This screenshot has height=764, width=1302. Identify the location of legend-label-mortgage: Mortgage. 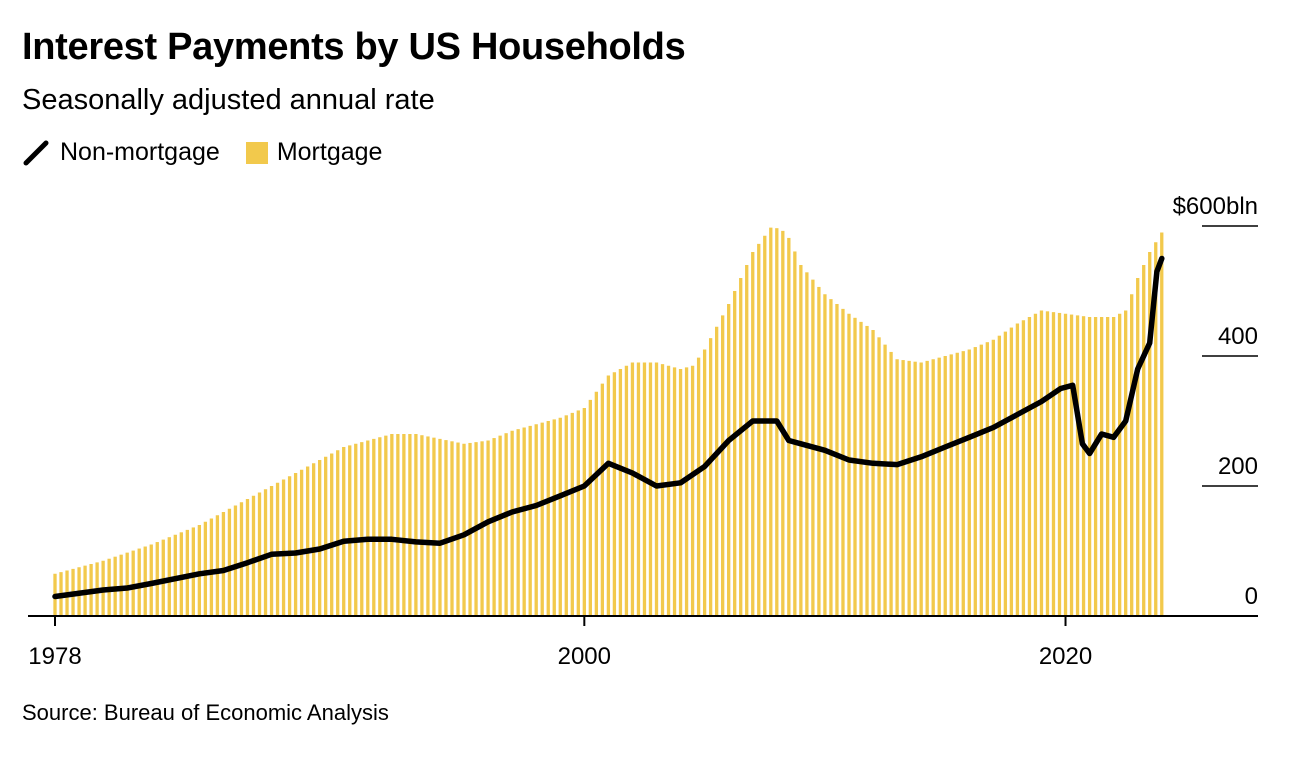
(329, 152).